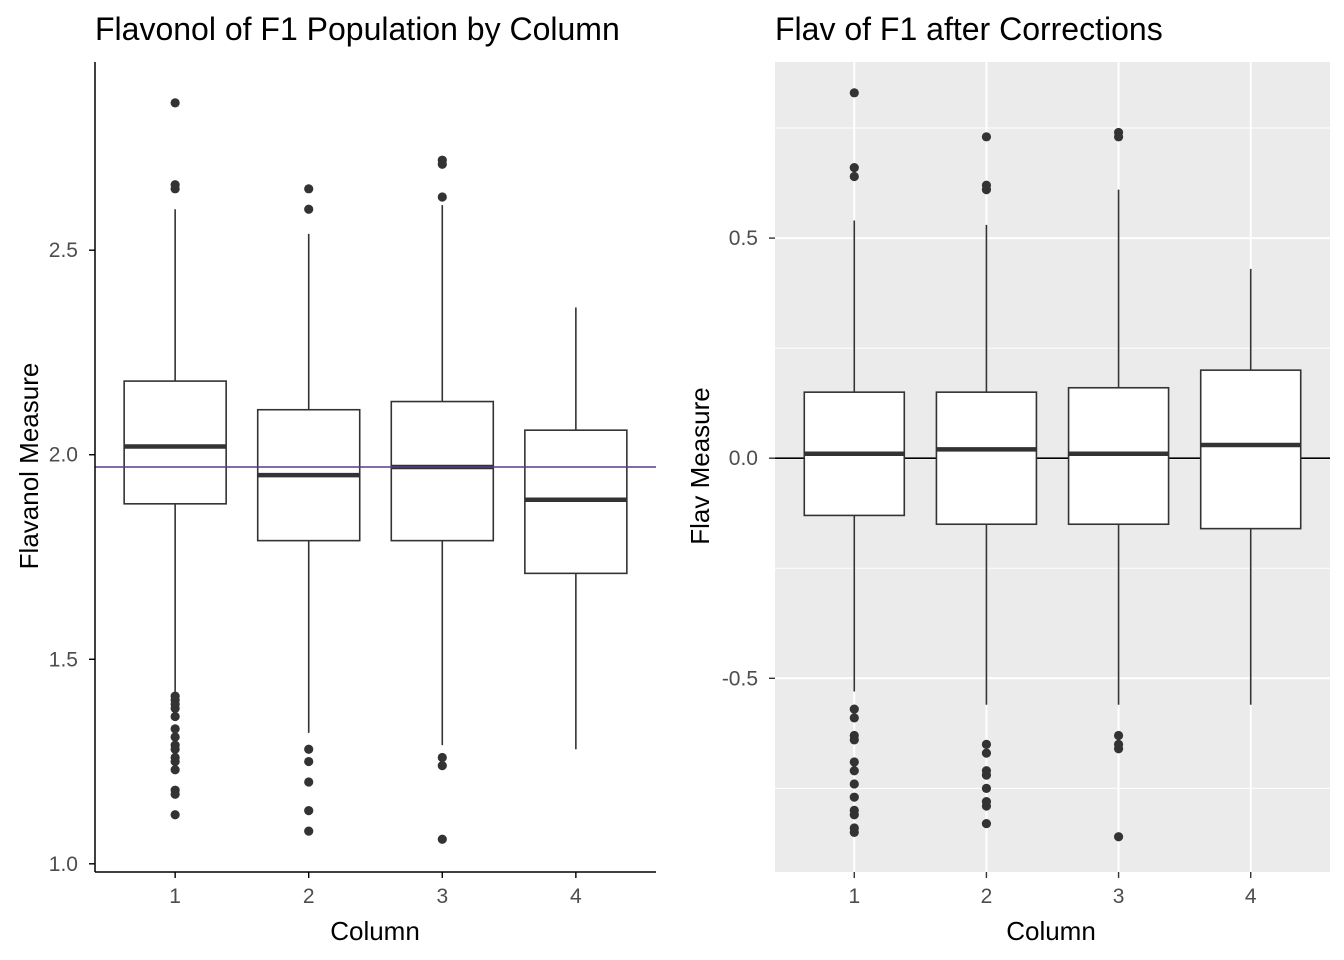 The height and width of the screenshot is (960, 1344). I want to click on left-x-axis-title: Column, so click(375, 931).